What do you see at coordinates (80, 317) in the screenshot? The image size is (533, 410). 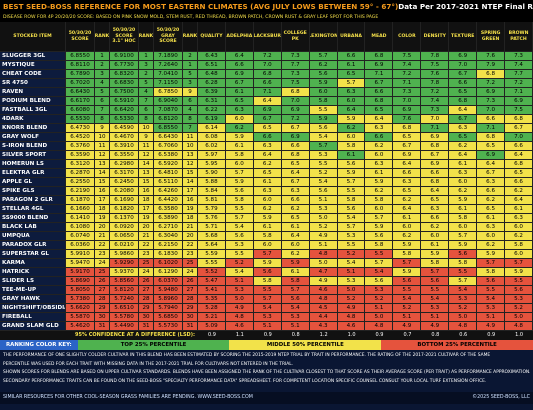 I see `cell-value: 5.5870` at bounding box center [80, 317].